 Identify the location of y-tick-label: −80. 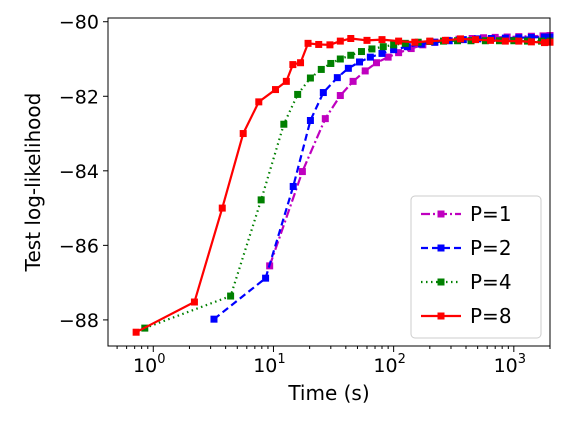
(79, 23).